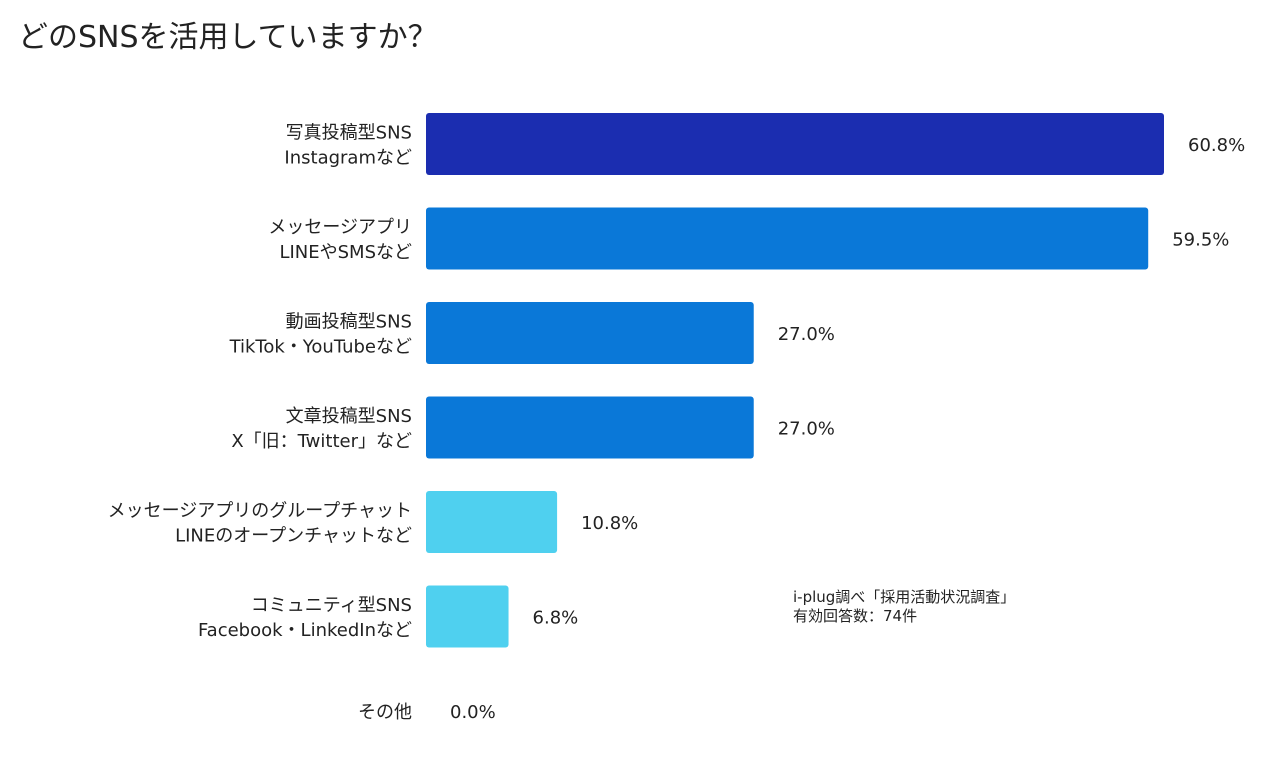 The height and width of the screenshot is (758, 1288). I want to click on value-label-6: 0.0%, so click(473, 712).